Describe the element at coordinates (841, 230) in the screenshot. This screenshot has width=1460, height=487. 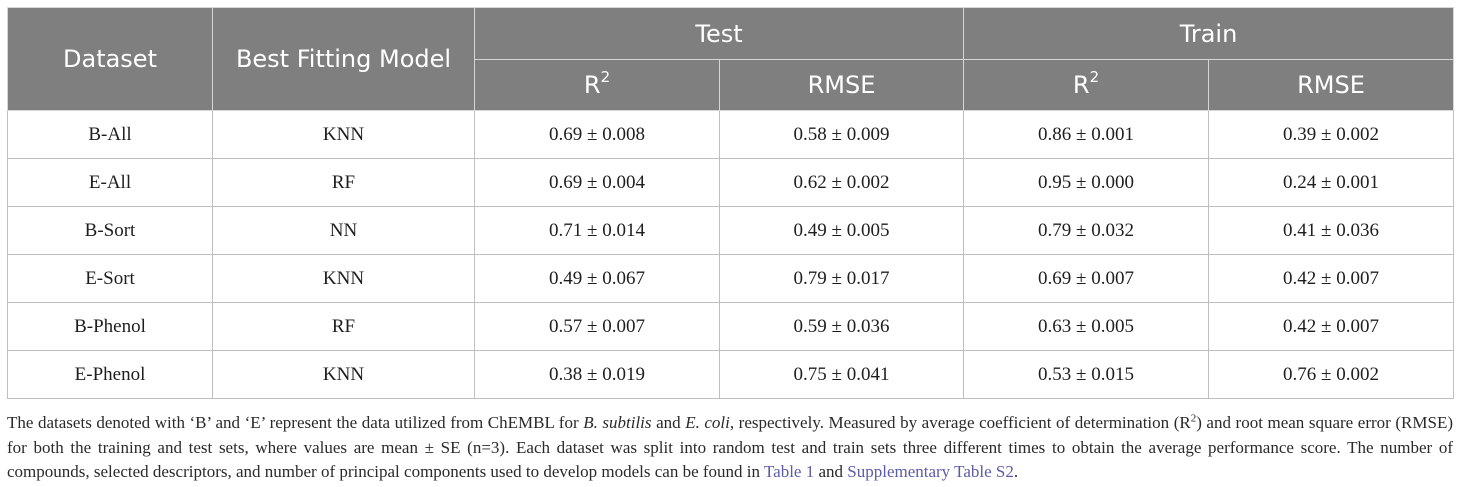
I see `cell-test-rmse: 0.49 ± 0.005` at that location.